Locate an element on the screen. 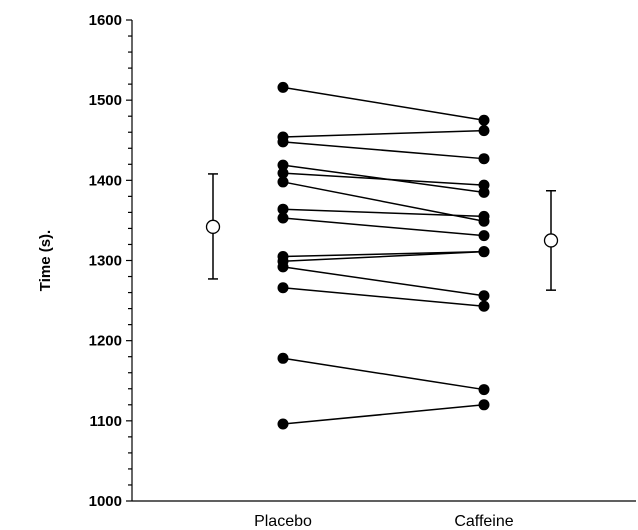 This screenshot has width=638, height=530. y-axis-title: Time (s). is located at coordinates (45, 260).